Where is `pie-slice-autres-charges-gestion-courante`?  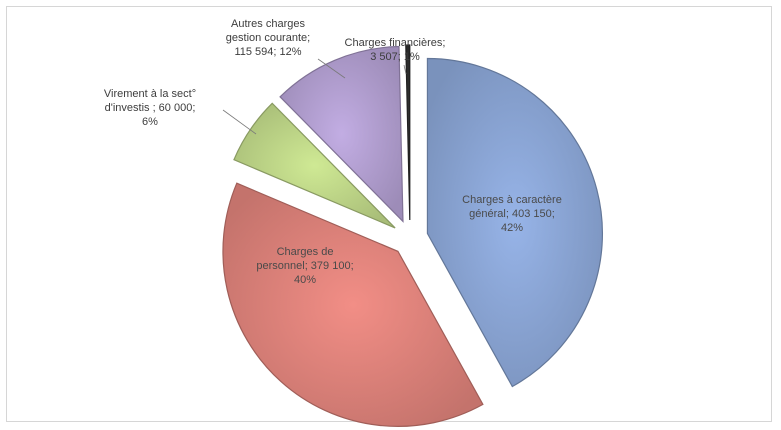
pie-slice-autres-charges-gestion-courante is located at coordinates (341, 134).